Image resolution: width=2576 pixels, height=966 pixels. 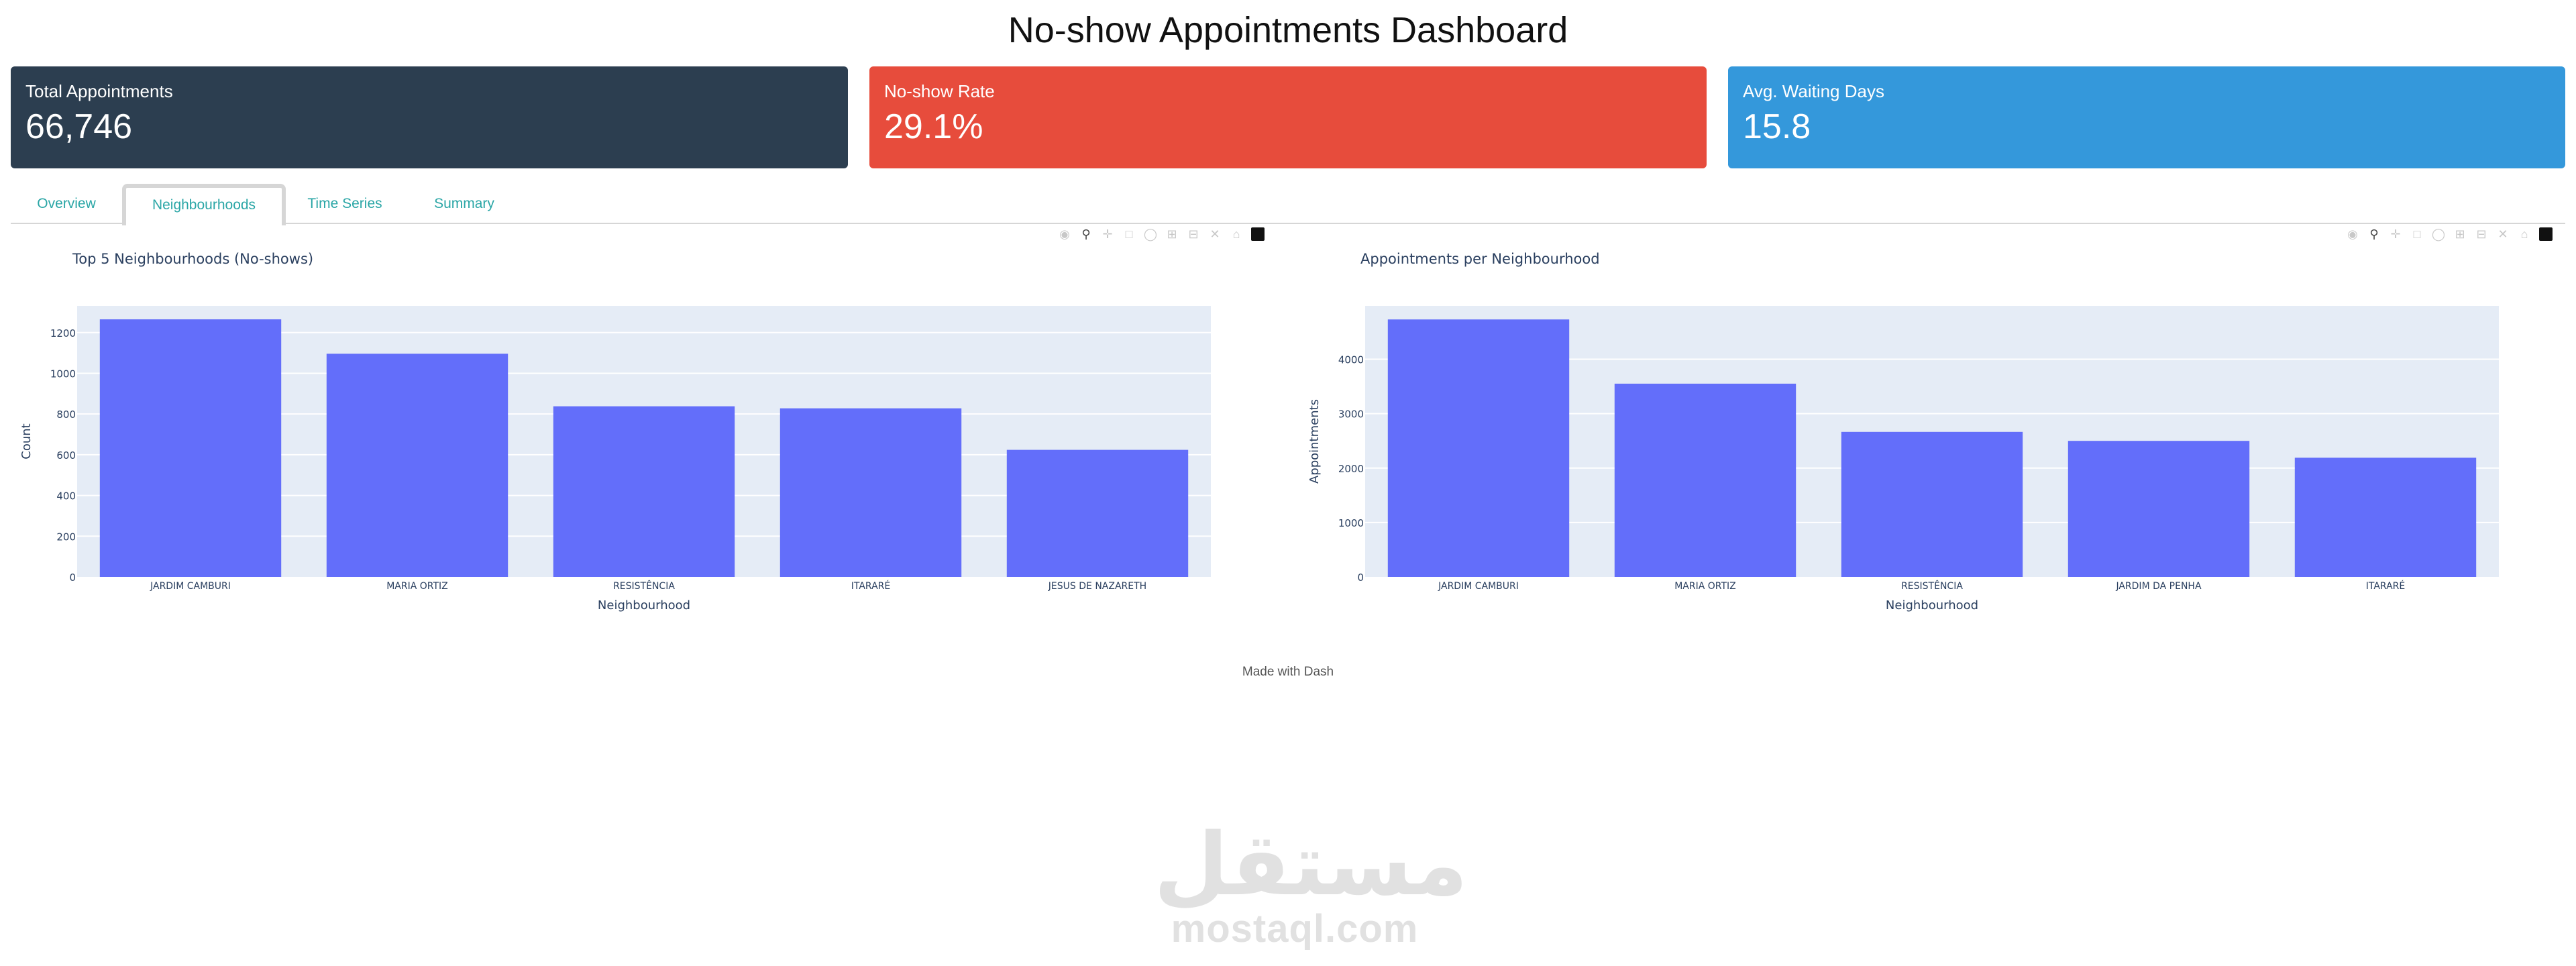 What do you see at coordinates (1295, 929) in the screenshot?
I see `watermark-latin: mostaql.com` at bounding box center [1295, 929].